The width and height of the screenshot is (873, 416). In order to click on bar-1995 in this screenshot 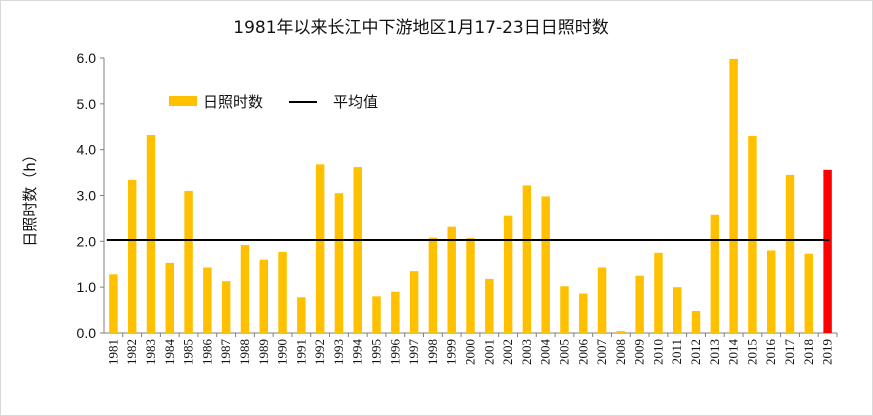, I will do `click(376, 314)`.